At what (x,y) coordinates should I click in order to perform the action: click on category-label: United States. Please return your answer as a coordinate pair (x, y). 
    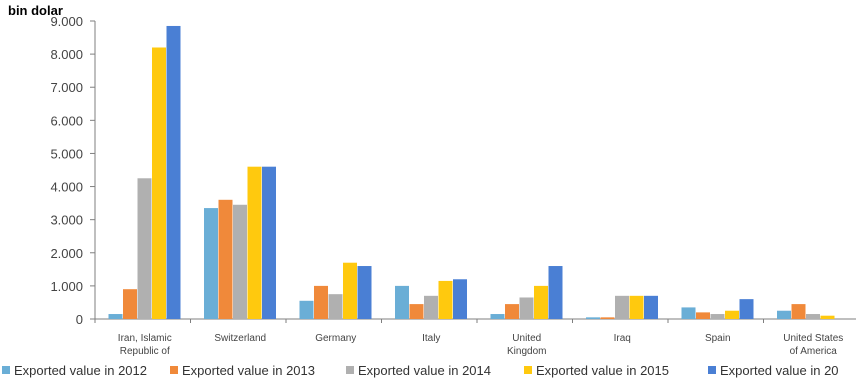
    Looking at the image, I should click on (813, 338).